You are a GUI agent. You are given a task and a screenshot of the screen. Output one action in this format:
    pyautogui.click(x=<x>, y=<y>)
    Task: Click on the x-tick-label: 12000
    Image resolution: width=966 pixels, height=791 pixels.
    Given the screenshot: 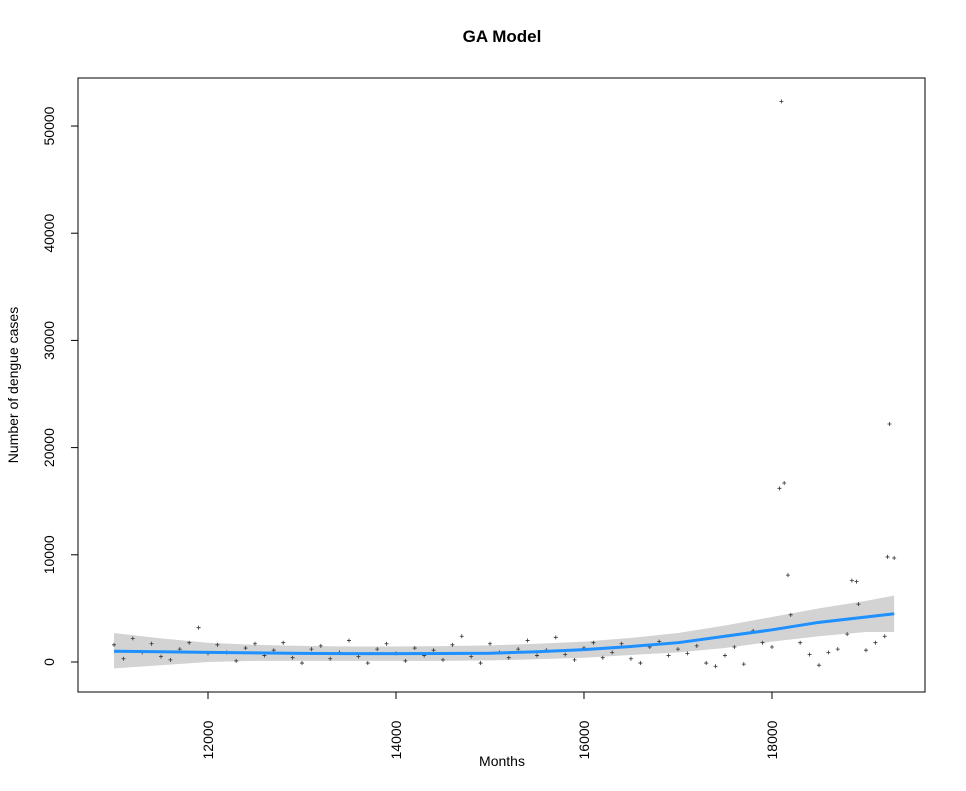 What is the action you would take?
    pyautogui.click(x=208, y=739)
    